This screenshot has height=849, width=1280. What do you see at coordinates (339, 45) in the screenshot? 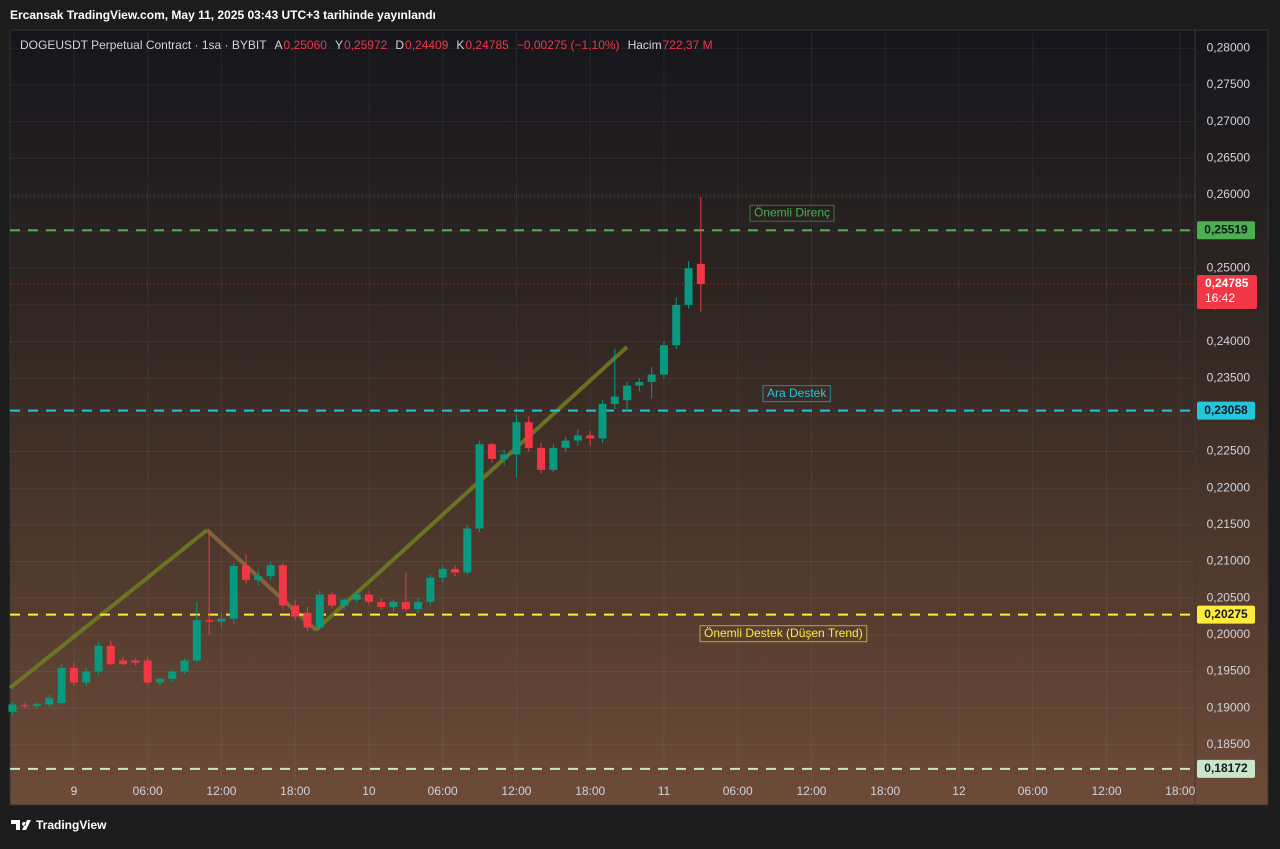
I see `legend-high-label: Y` at bounding box center [339, 45].